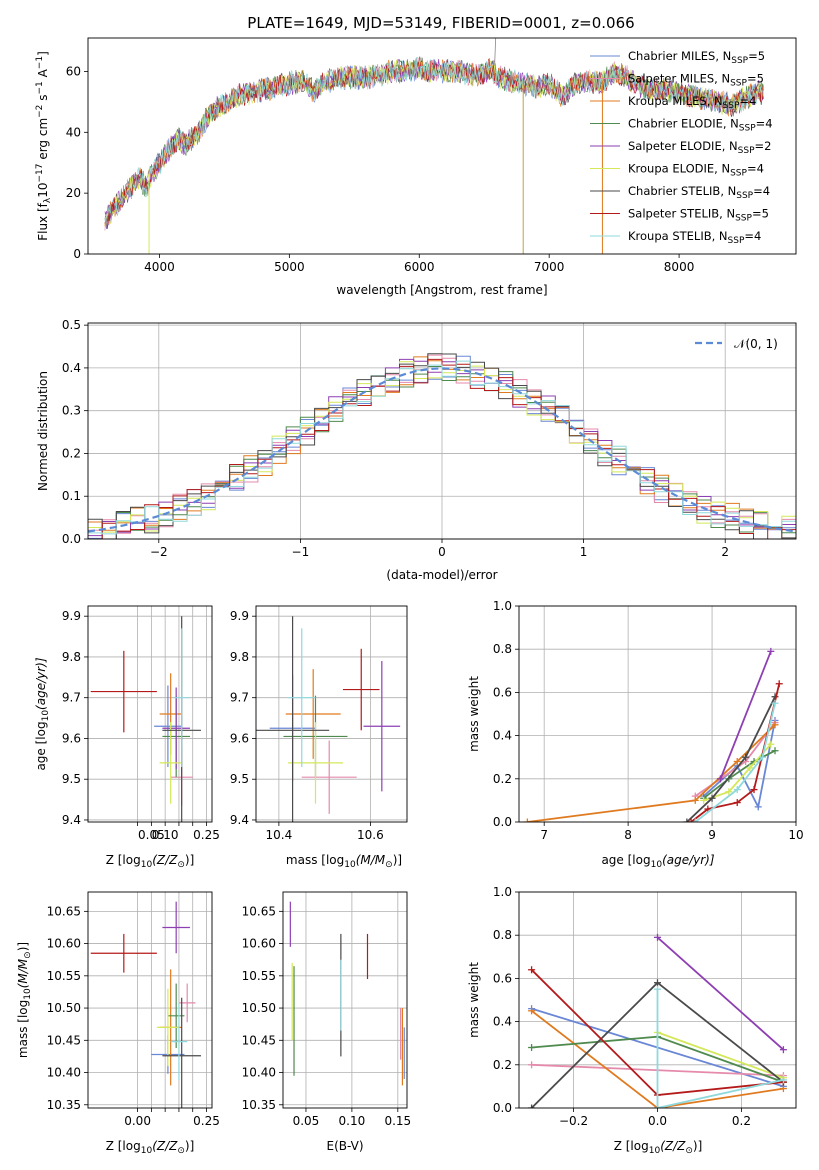  What do you see at coordinates (692, 102) in the screenshot?
I see `legend-entry: Kroupa MILES, NSSP=4` at bounding box center [692, 102].